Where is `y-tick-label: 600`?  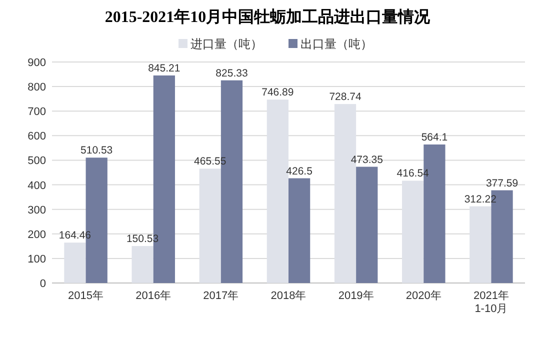 y-tick-label: 600 is located at coordinates (37, 136).